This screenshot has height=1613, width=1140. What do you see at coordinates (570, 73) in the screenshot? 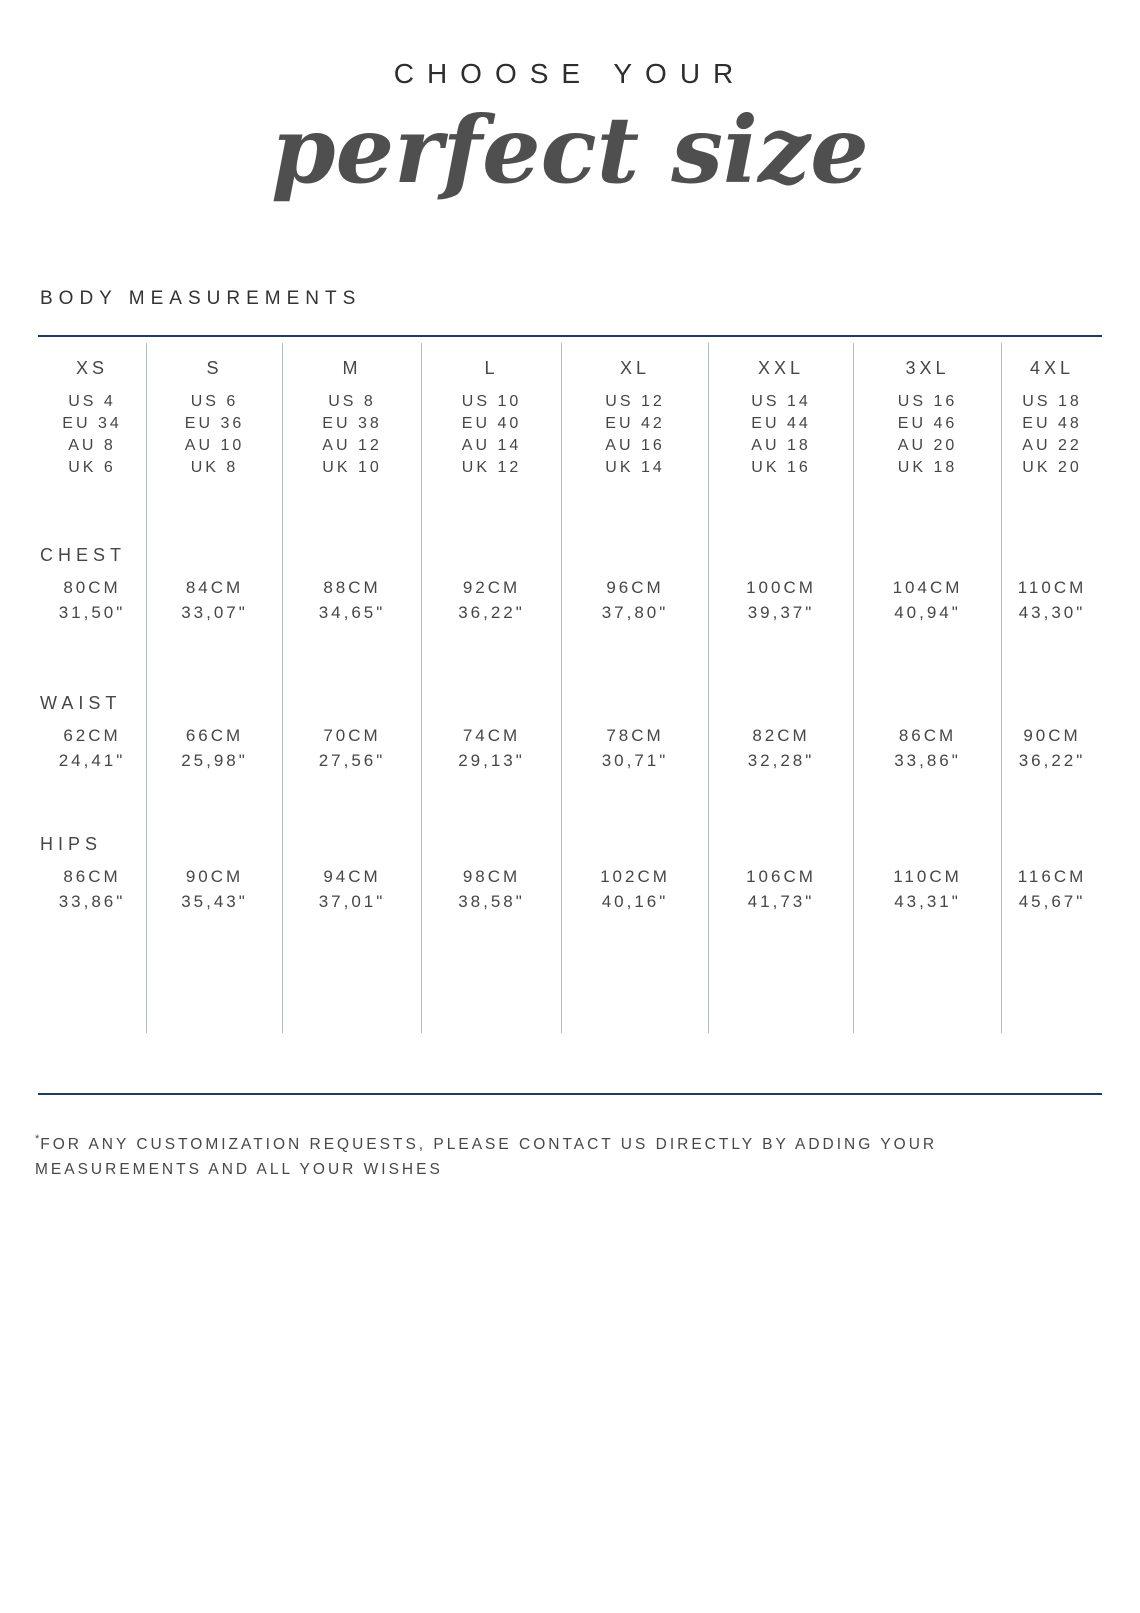
I see `page-title: CHOOSE YOUR` at bounding box center [570, 73].